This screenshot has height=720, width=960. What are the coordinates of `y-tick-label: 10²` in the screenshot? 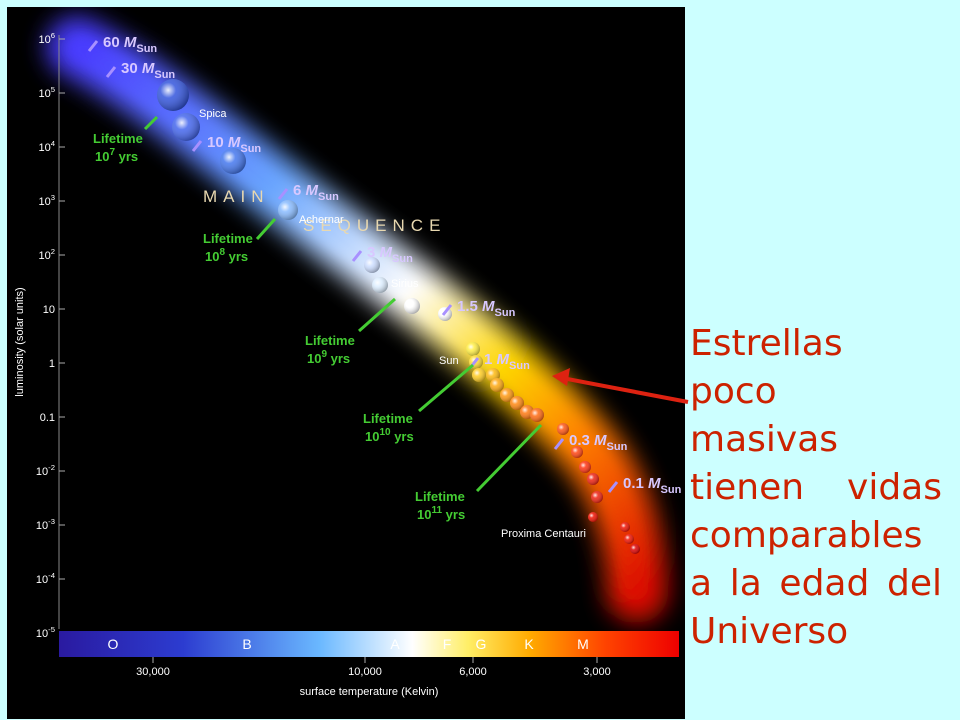 It's located at (46, 254).